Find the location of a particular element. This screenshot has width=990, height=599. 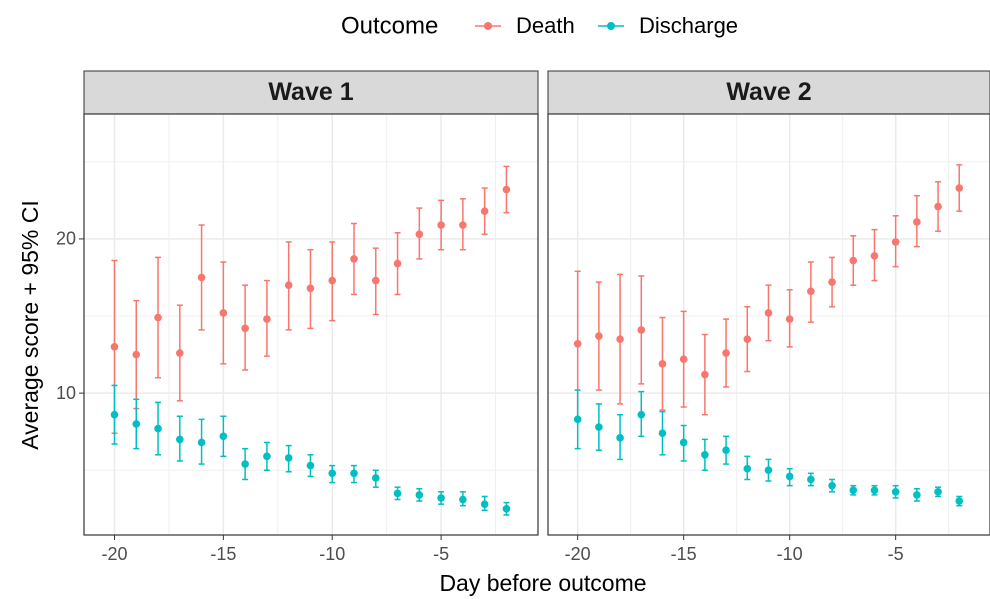

y-tick-label: 10 is located at coordinates (66, 393).